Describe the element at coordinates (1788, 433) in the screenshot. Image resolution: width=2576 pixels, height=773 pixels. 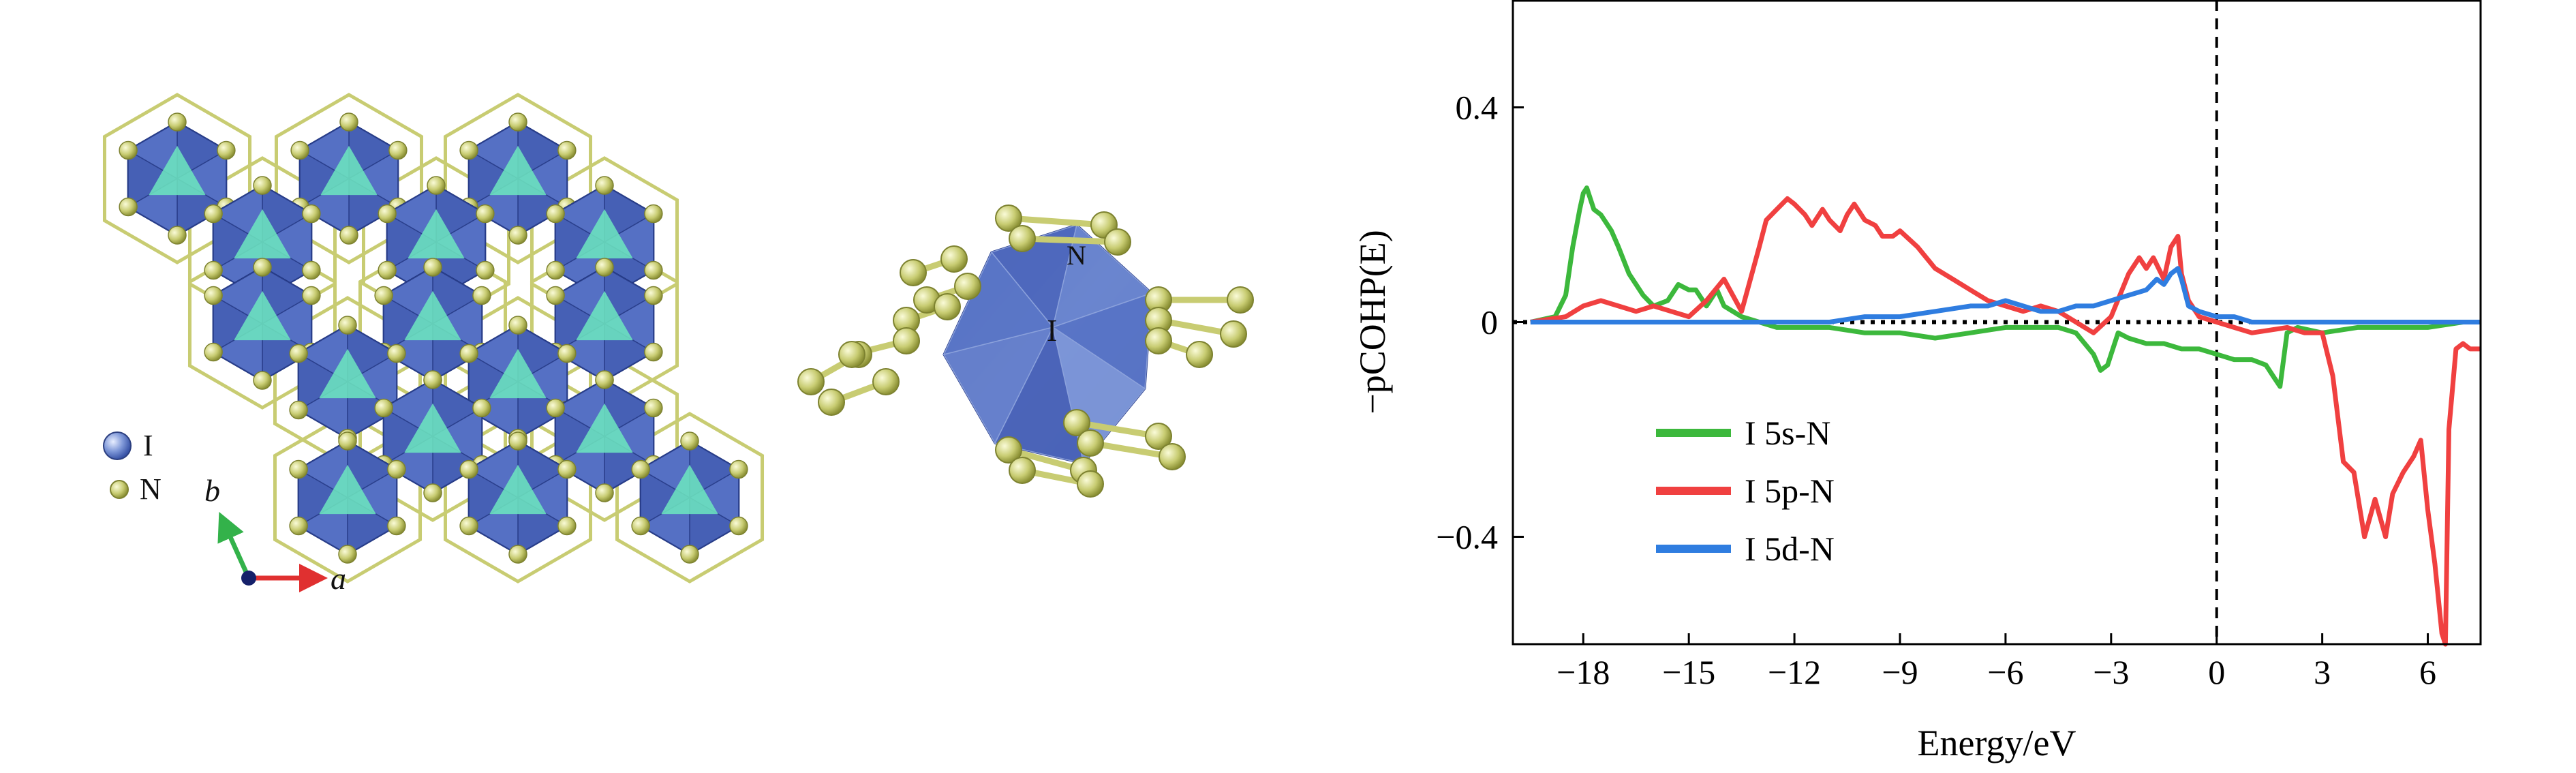
I see `legend-label-0: I 5s-N` at that location.